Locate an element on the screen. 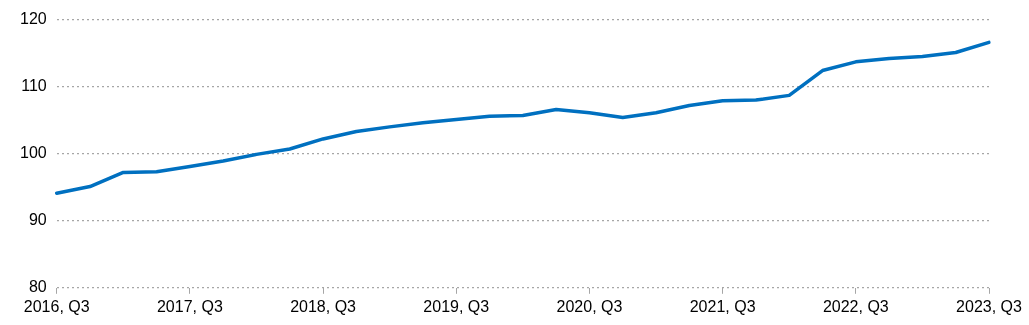 The height and width of the screenshot is (325, 1029). x-tick-label: 2018, Q3 is located at coordinates (323, 306).